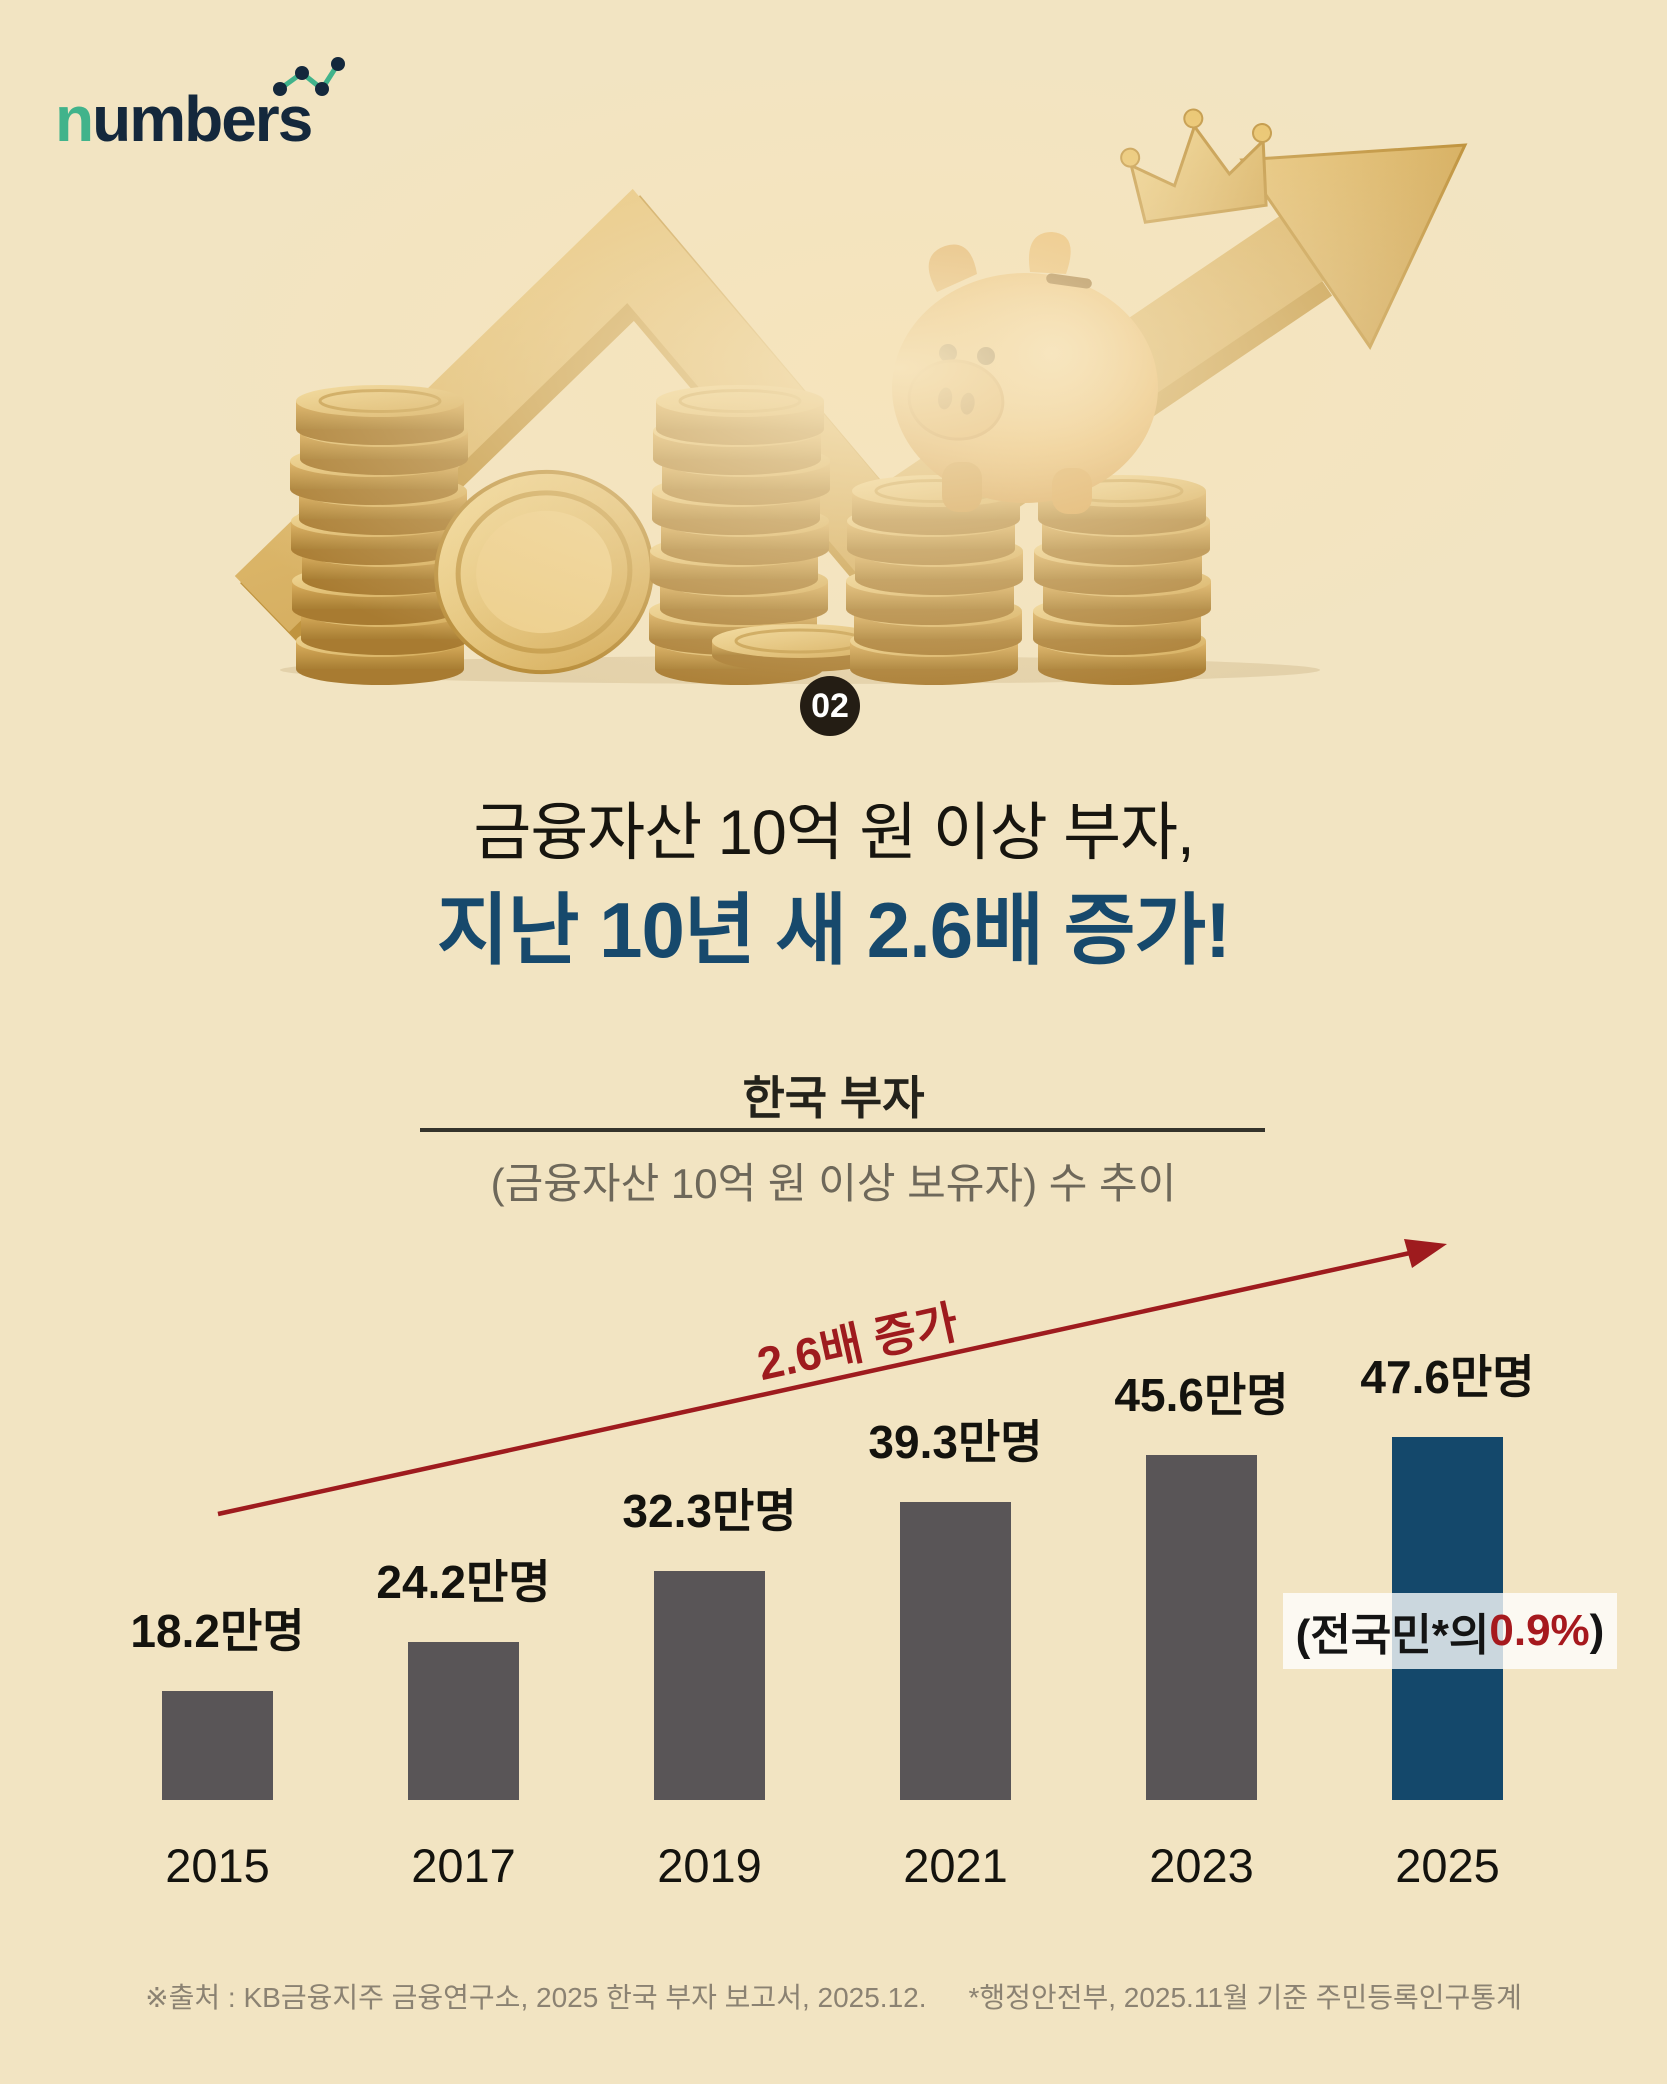  Describe the element at coordinates (709, 1685) in the screenshot. I see `bar-2019` at that location.